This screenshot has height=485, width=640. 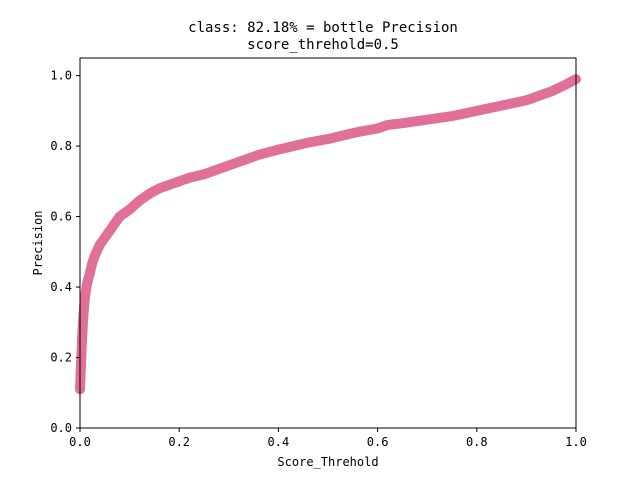 What do you see at coordinates (61, 76) in the screenshot?
I see `y-tick-label: 1.0` at bounding box center [61, 76].